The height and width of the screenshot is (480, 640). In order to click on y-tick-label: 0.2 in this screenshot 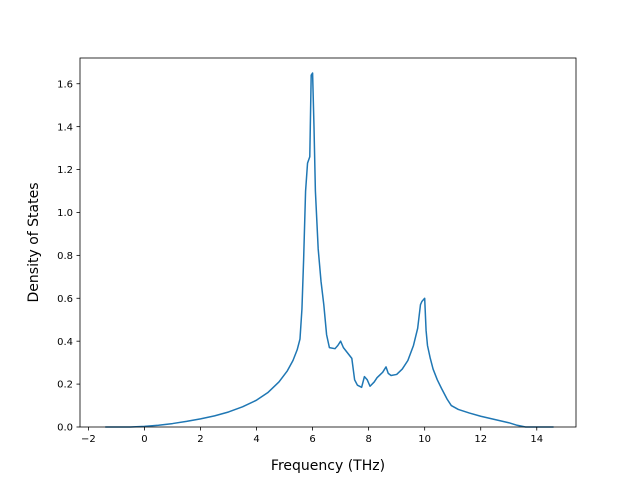, I will do `click(65, 385)`.